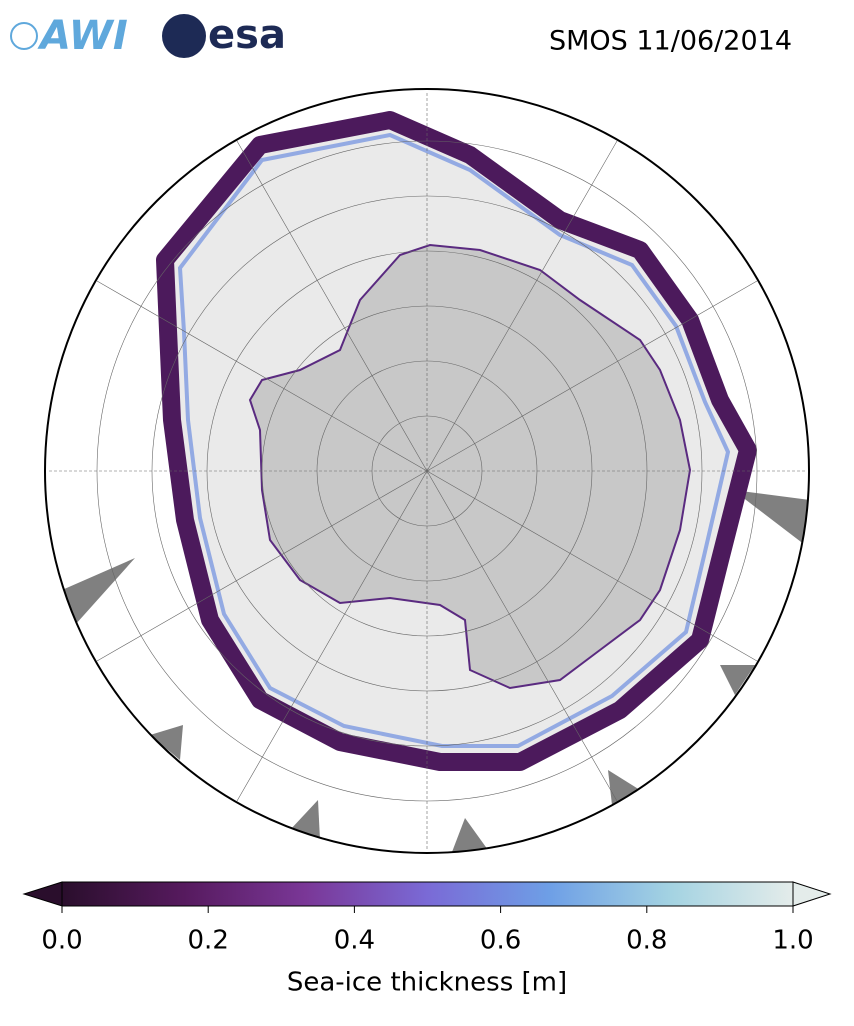 Image resolution: width=854 pixels, height=1026 pixels. I want to click on colorbar-tick-label: 0.0, so click(61, 941).